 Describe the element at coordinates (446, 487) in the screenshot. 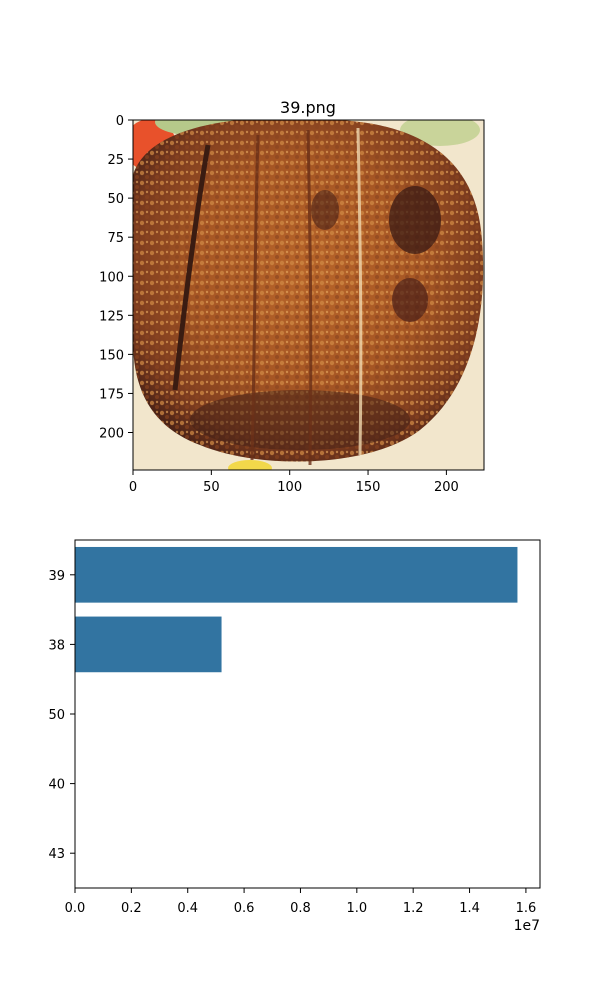

I see `image-x-tick-label: 200` at that location.